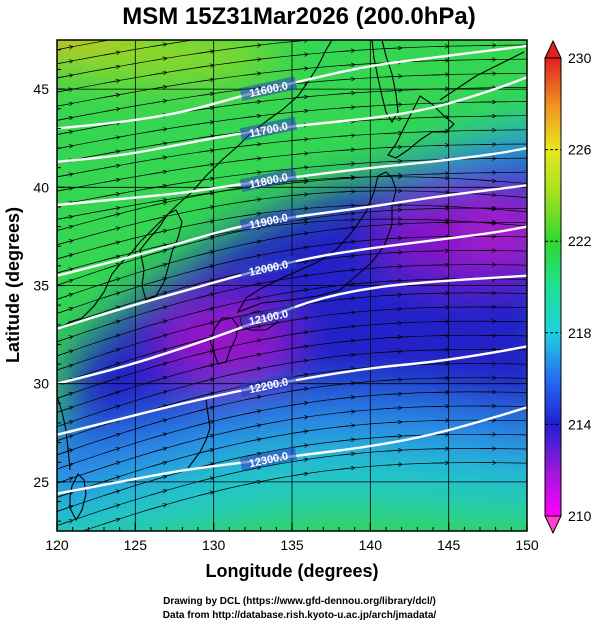  I want to click on x-tick-label-130: 130, so click(214, 545).